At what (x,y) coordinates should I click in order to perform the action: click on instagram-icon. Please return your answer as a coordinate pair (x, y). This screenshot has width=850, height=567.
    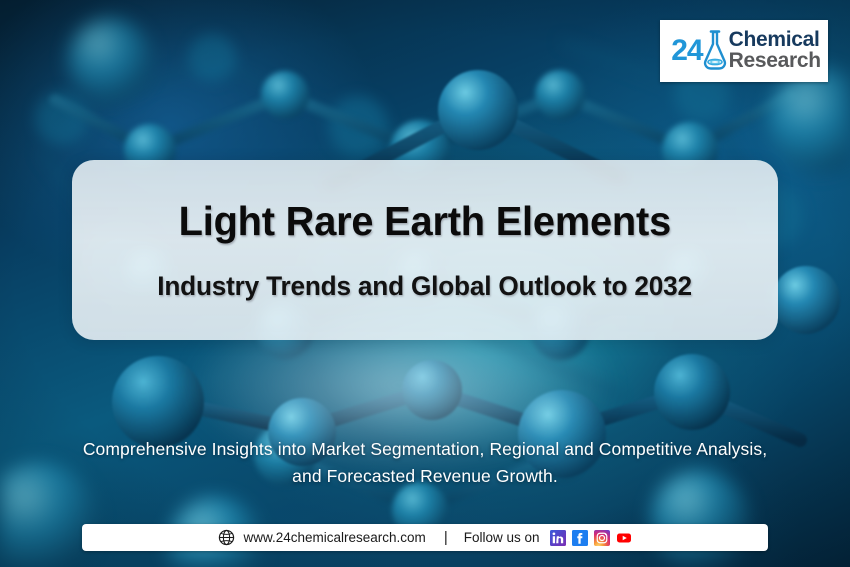
    Looking at the image, I should click on (601, 537).